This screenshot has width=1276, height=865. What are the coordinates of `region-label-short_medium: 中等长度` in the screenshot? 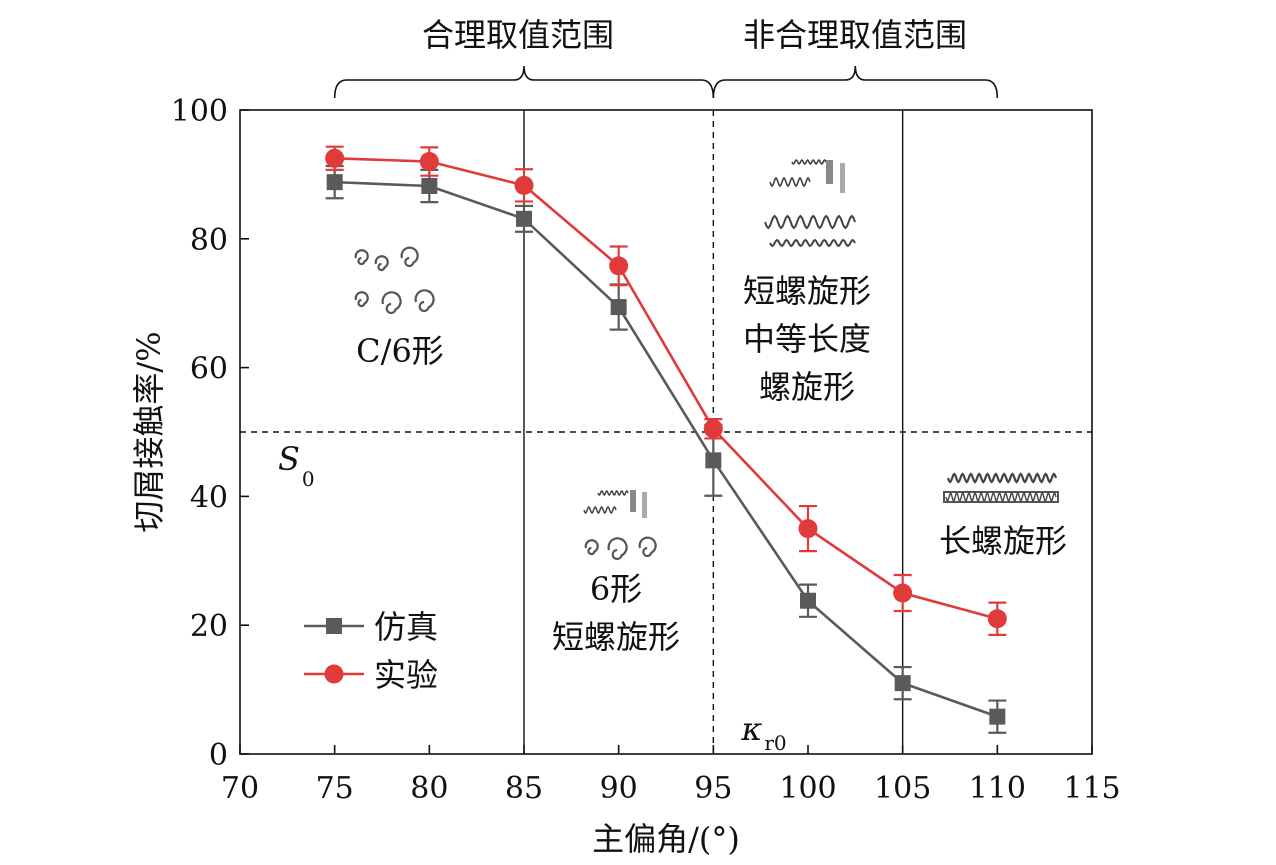 It's located at (807, 339).